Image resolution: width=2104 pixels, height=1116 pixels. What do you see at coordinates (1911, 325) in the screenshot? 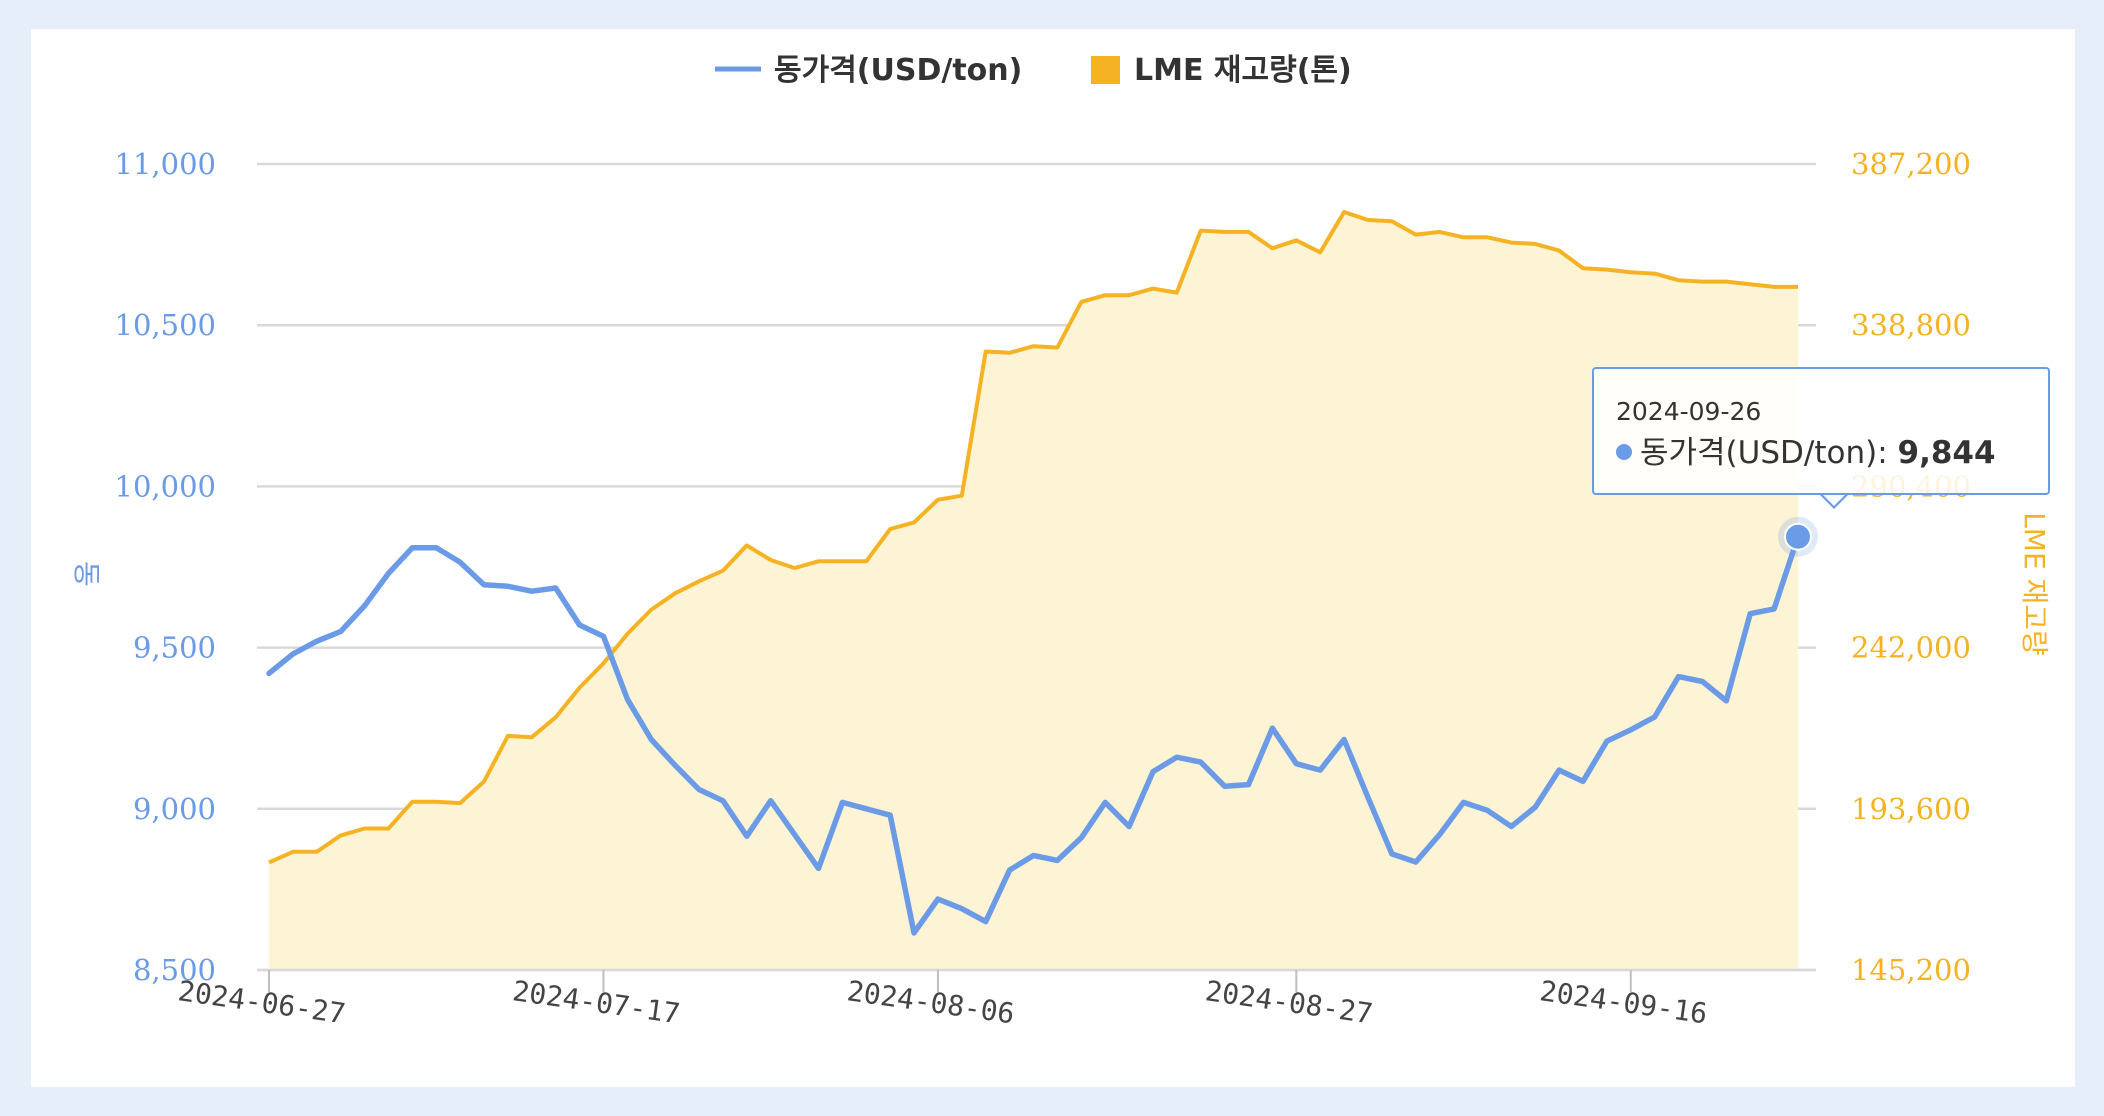
I see `right-tick-label: 338,800` at bounding box center [1911, 325].